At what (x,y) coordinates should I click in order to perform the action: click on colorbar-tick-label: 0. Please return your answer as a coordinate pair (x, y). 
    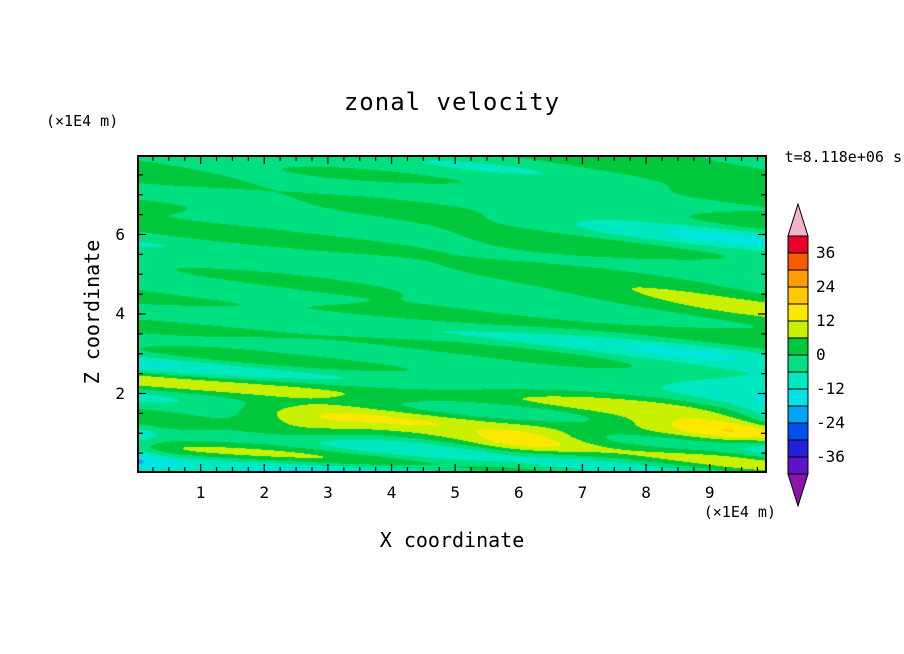
    Looking at the image, I should click on (821, 354).